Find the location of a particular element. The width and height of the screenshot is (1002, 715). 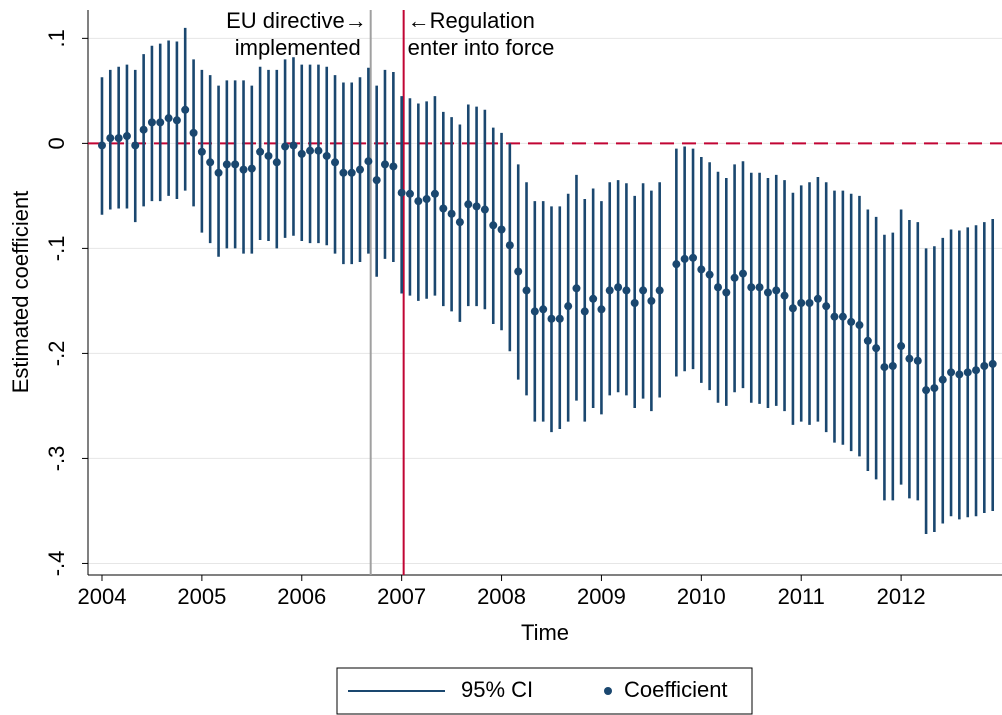

x-tick-label: 2009 is located at coordinates (601, 596).